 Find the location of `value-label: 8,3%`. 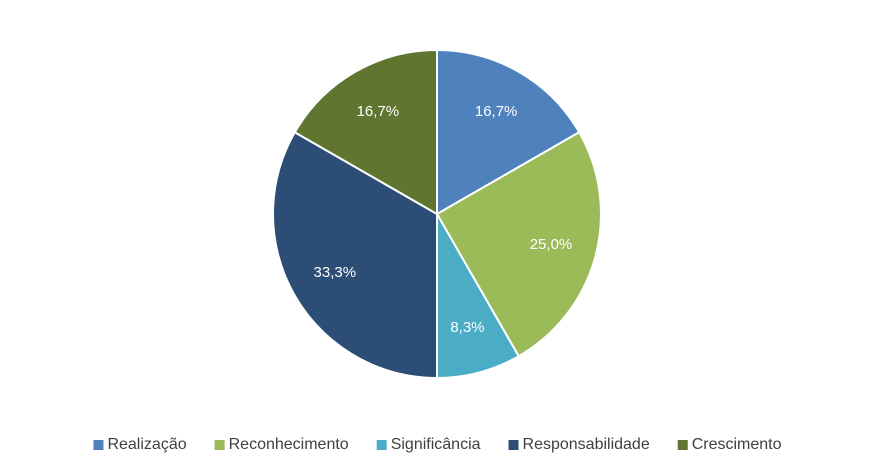

value-label: 8,3% is located at coordinates (467, 327).